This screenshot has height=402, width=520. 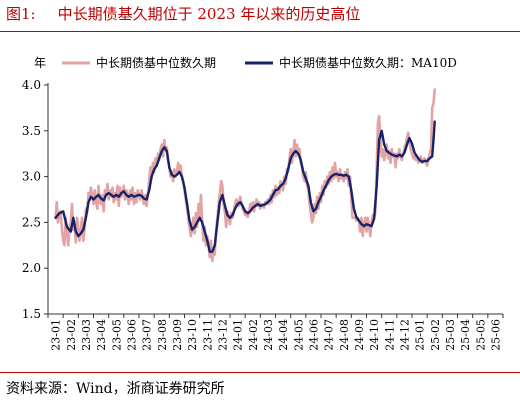 I want to click on legend-label-raw: 中长期债基中位数久期, so click(x=156, y=62).